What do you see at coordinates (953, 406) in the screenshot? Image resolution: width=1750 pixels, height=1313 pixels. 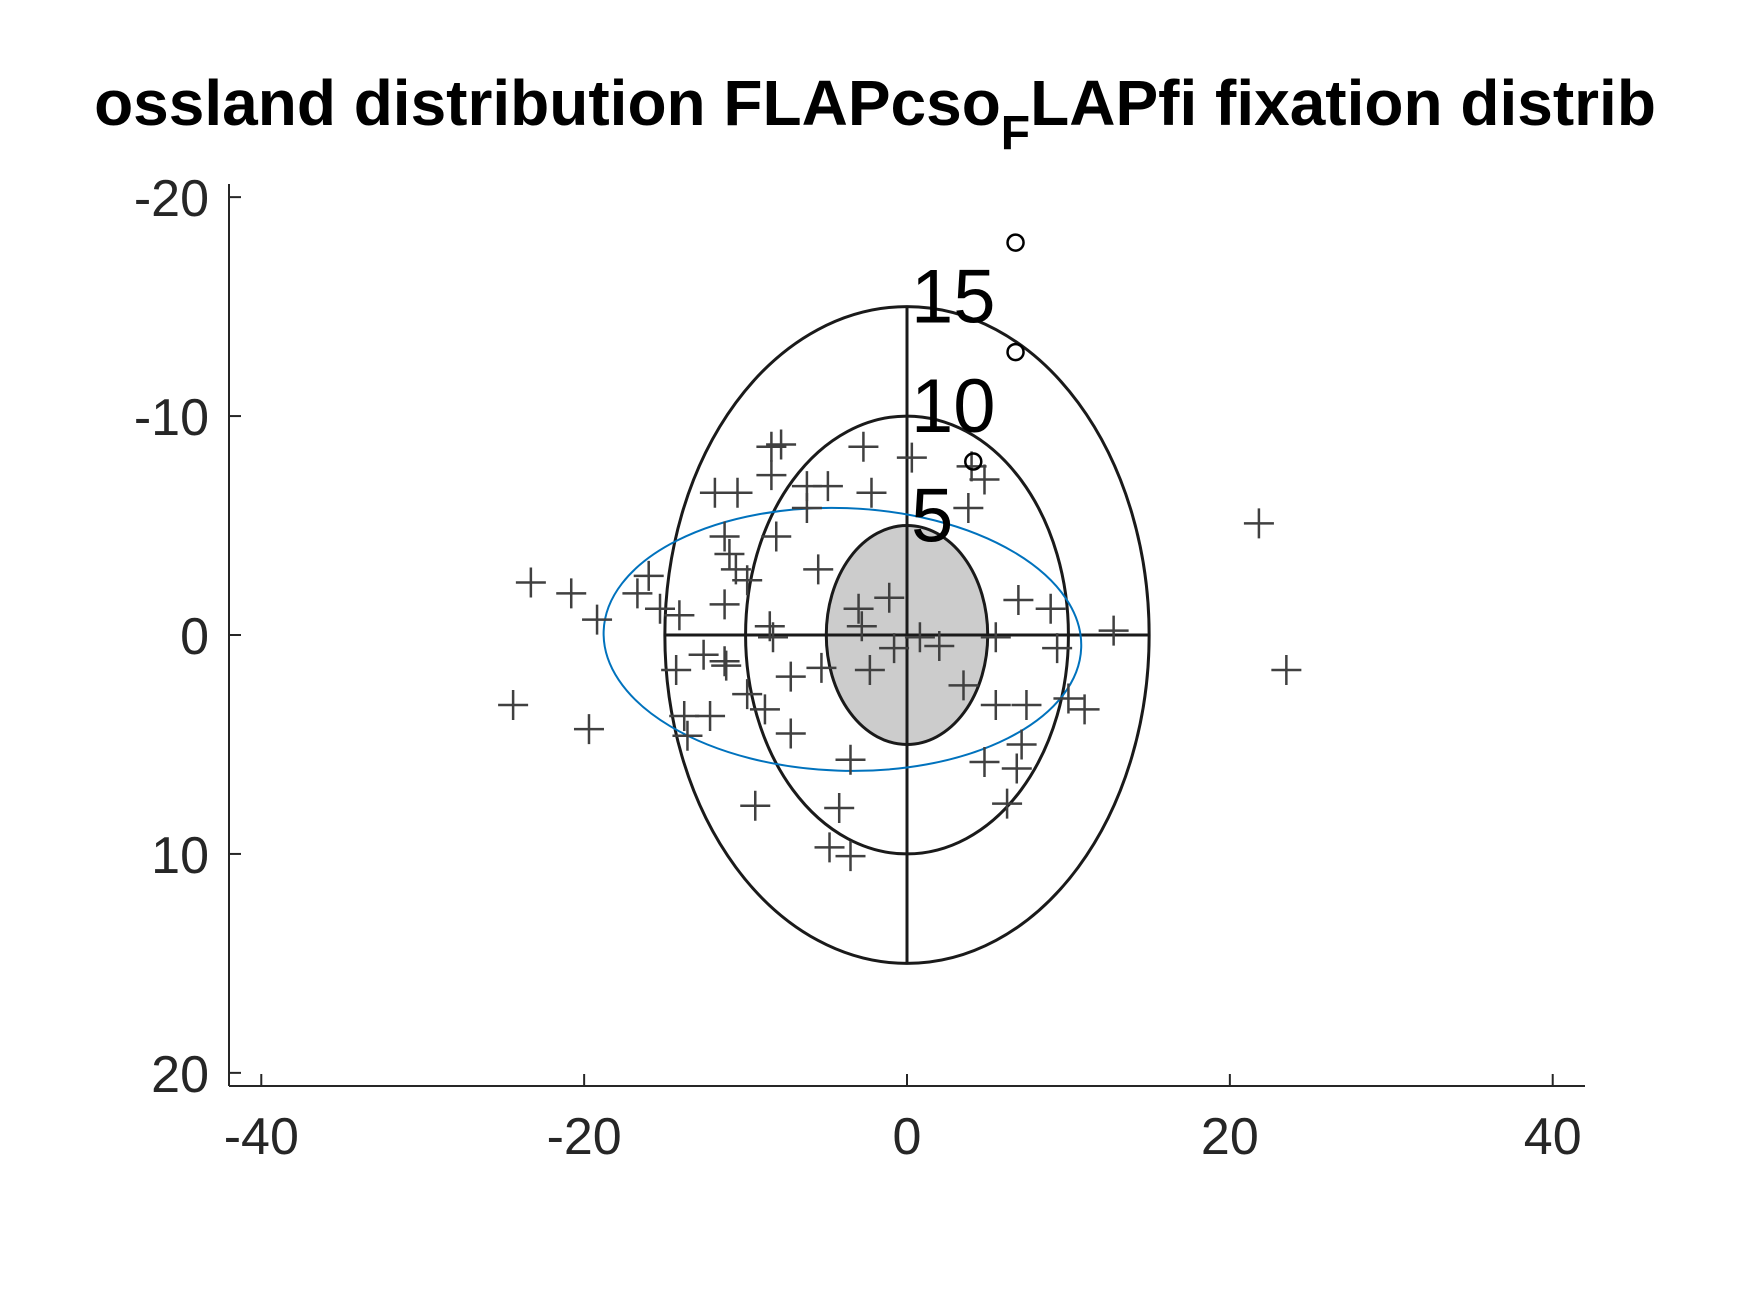 I see `ring-label: 10` at bounding box center [953, 406].